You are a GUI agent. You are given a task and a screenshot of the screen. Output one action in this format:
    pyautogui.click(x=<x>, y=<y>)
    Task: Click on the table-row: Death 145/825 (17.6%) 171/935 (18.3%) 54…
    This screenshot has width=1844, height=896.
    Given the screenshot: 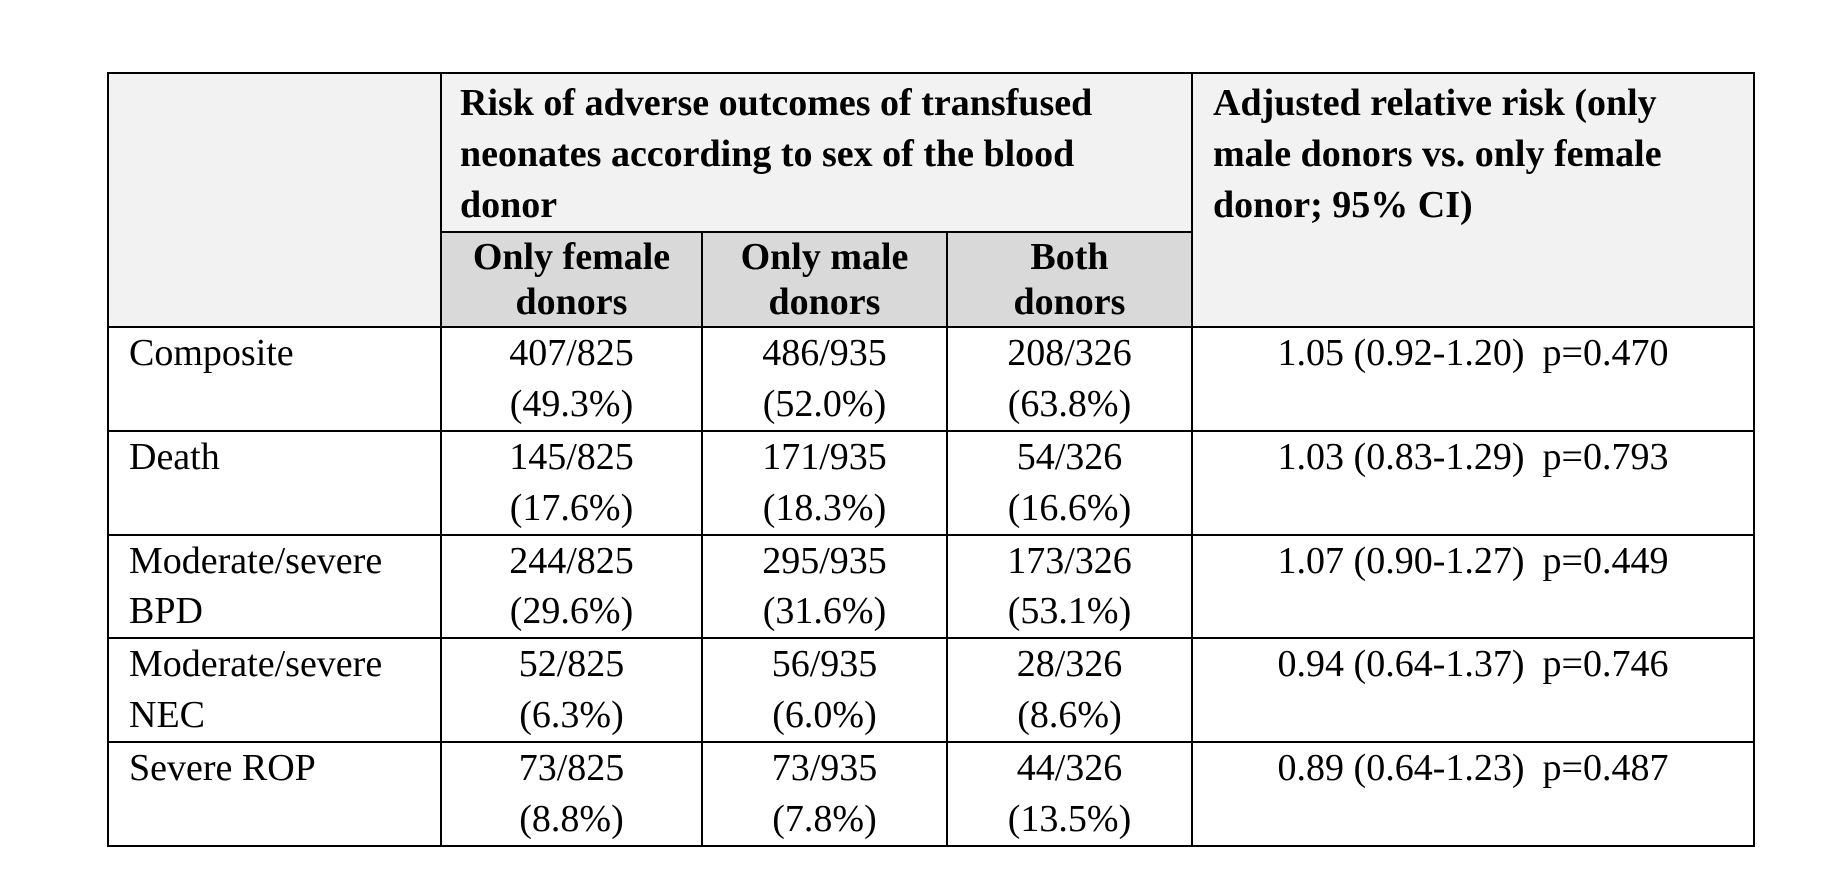 What is the action you would take?
    pyautogui.click(x=931, y=482)
    